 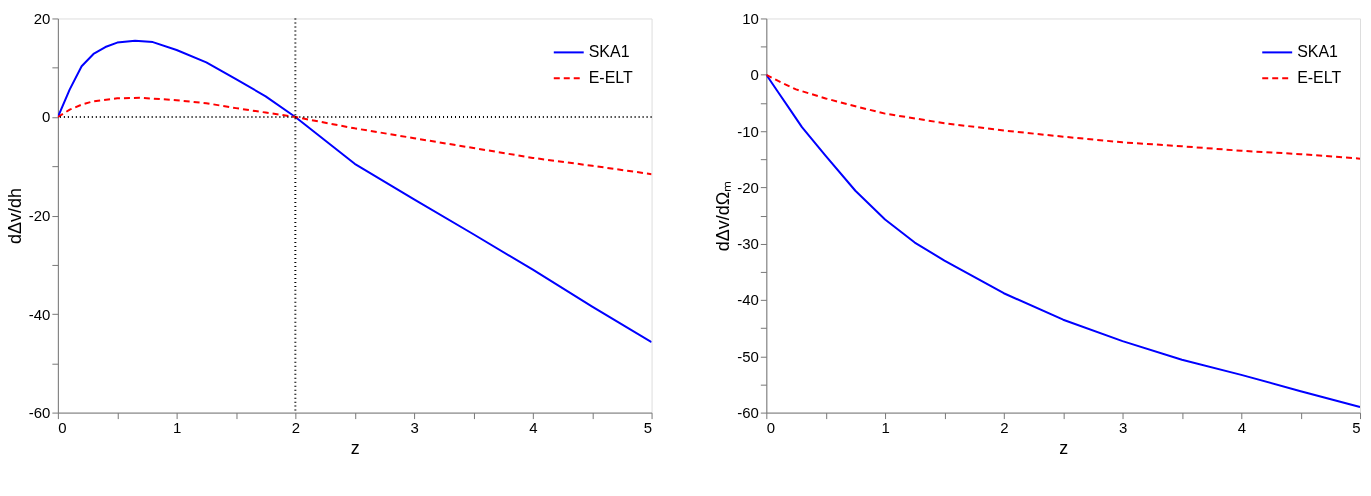 What do you see at coordinates (723, 216) in the screenshot?
I see `y-axis-title: dΔv/dΩₘ` at bounding box center [723, 216].